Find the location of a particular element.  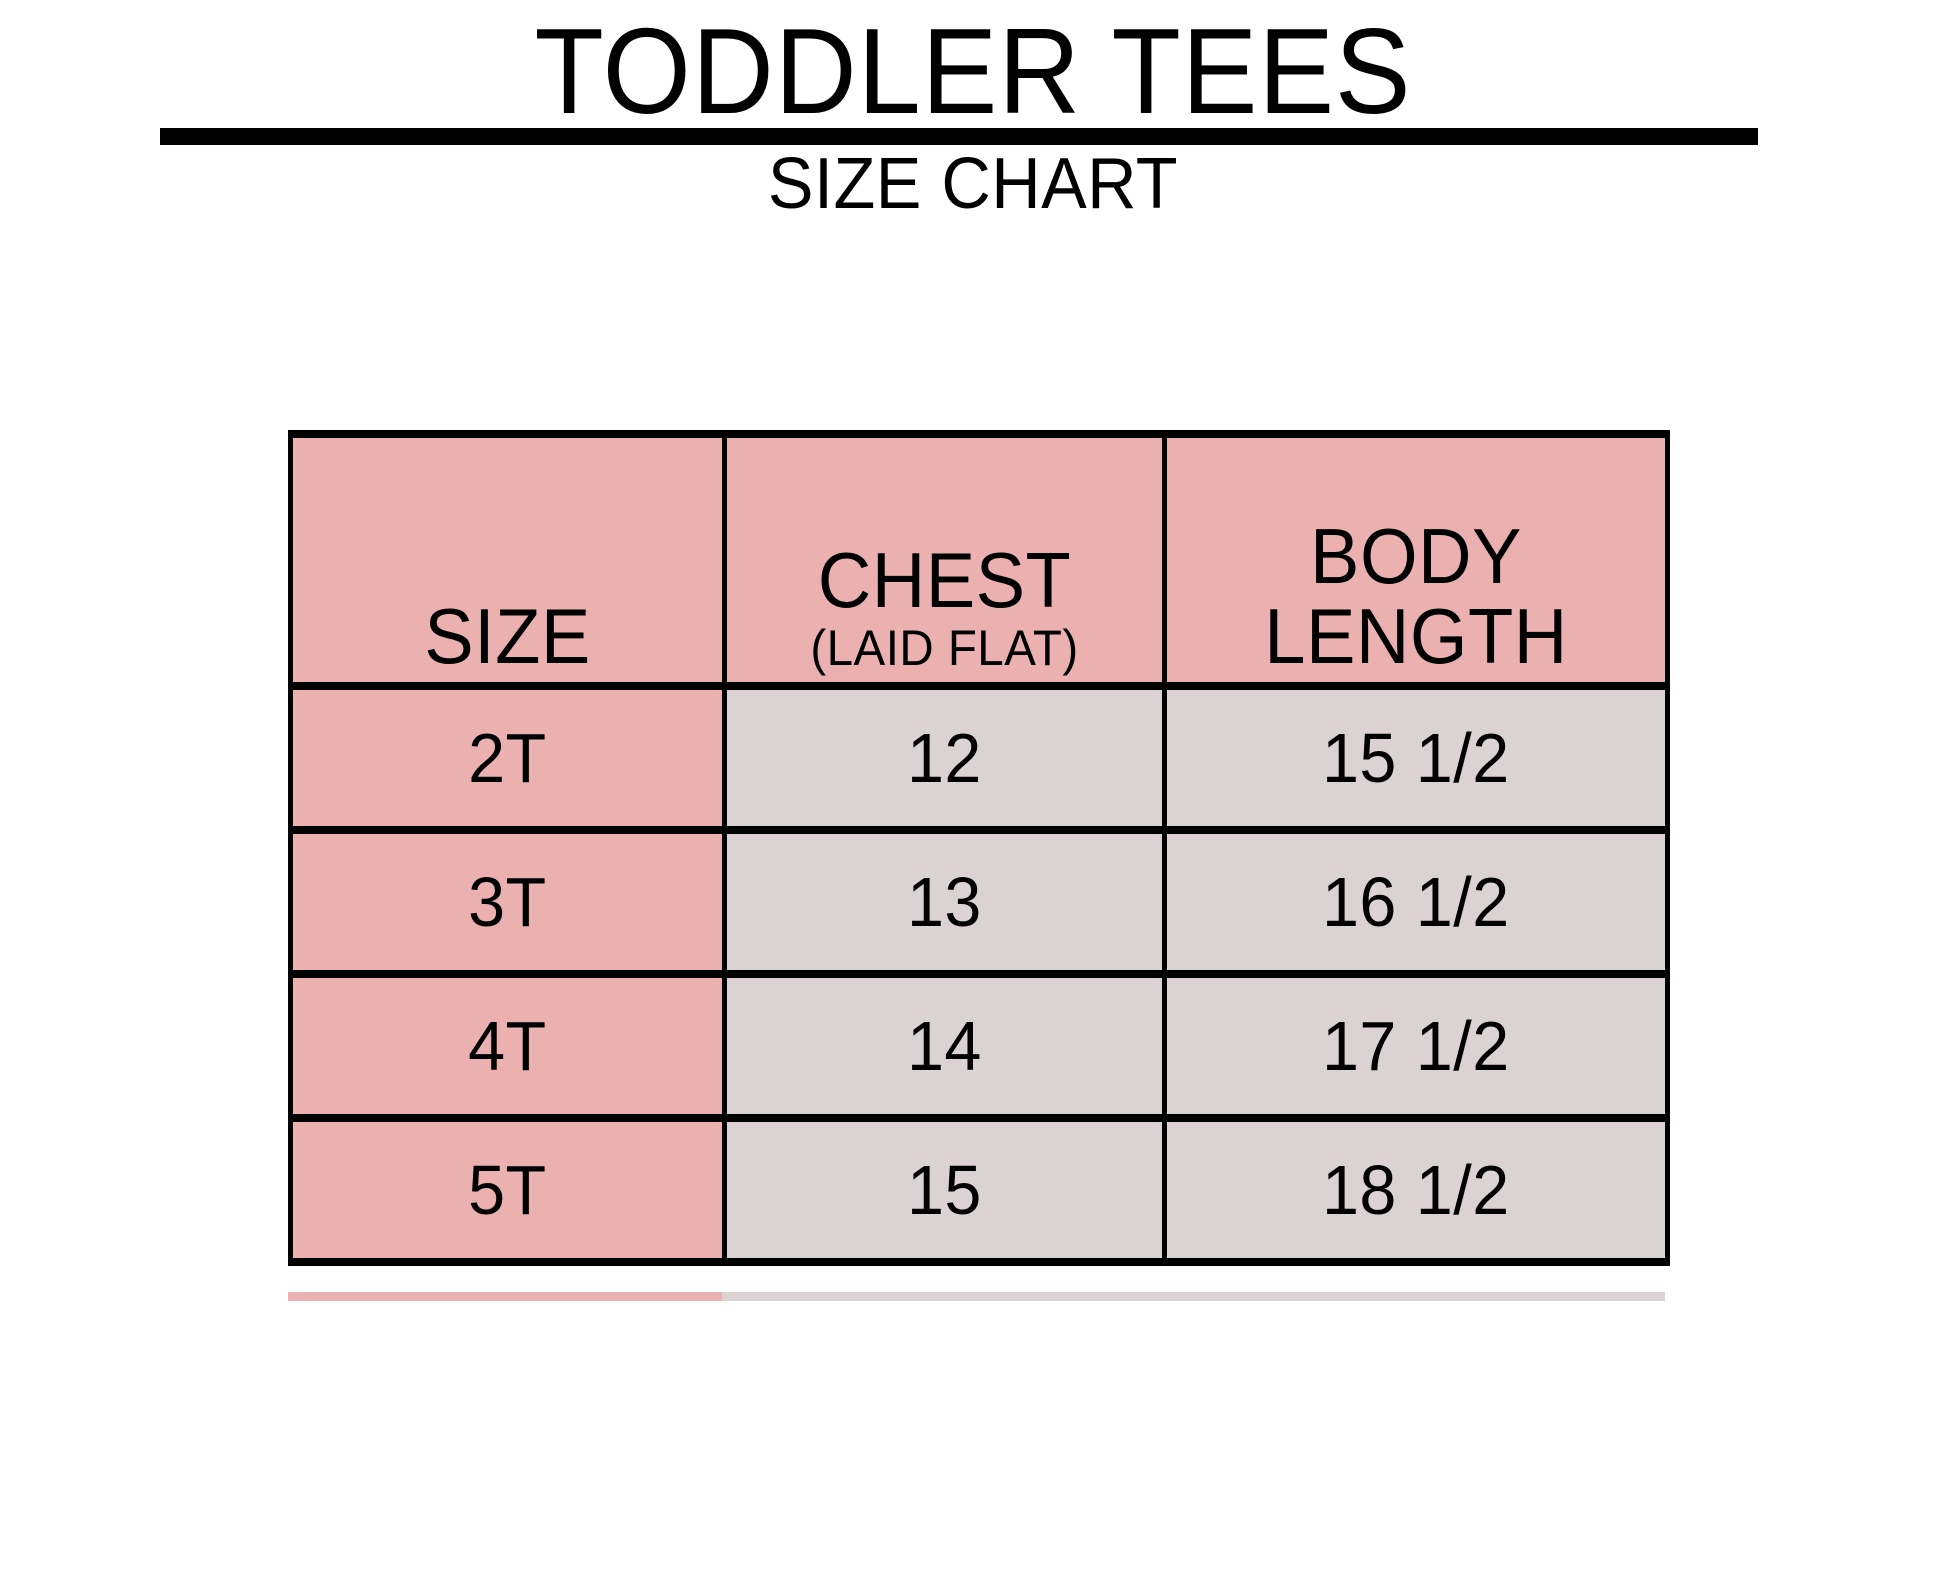

header-row: SIZE CHEST (LAID FLAT) BODY LENGTH is located at coordinates (979, 560).